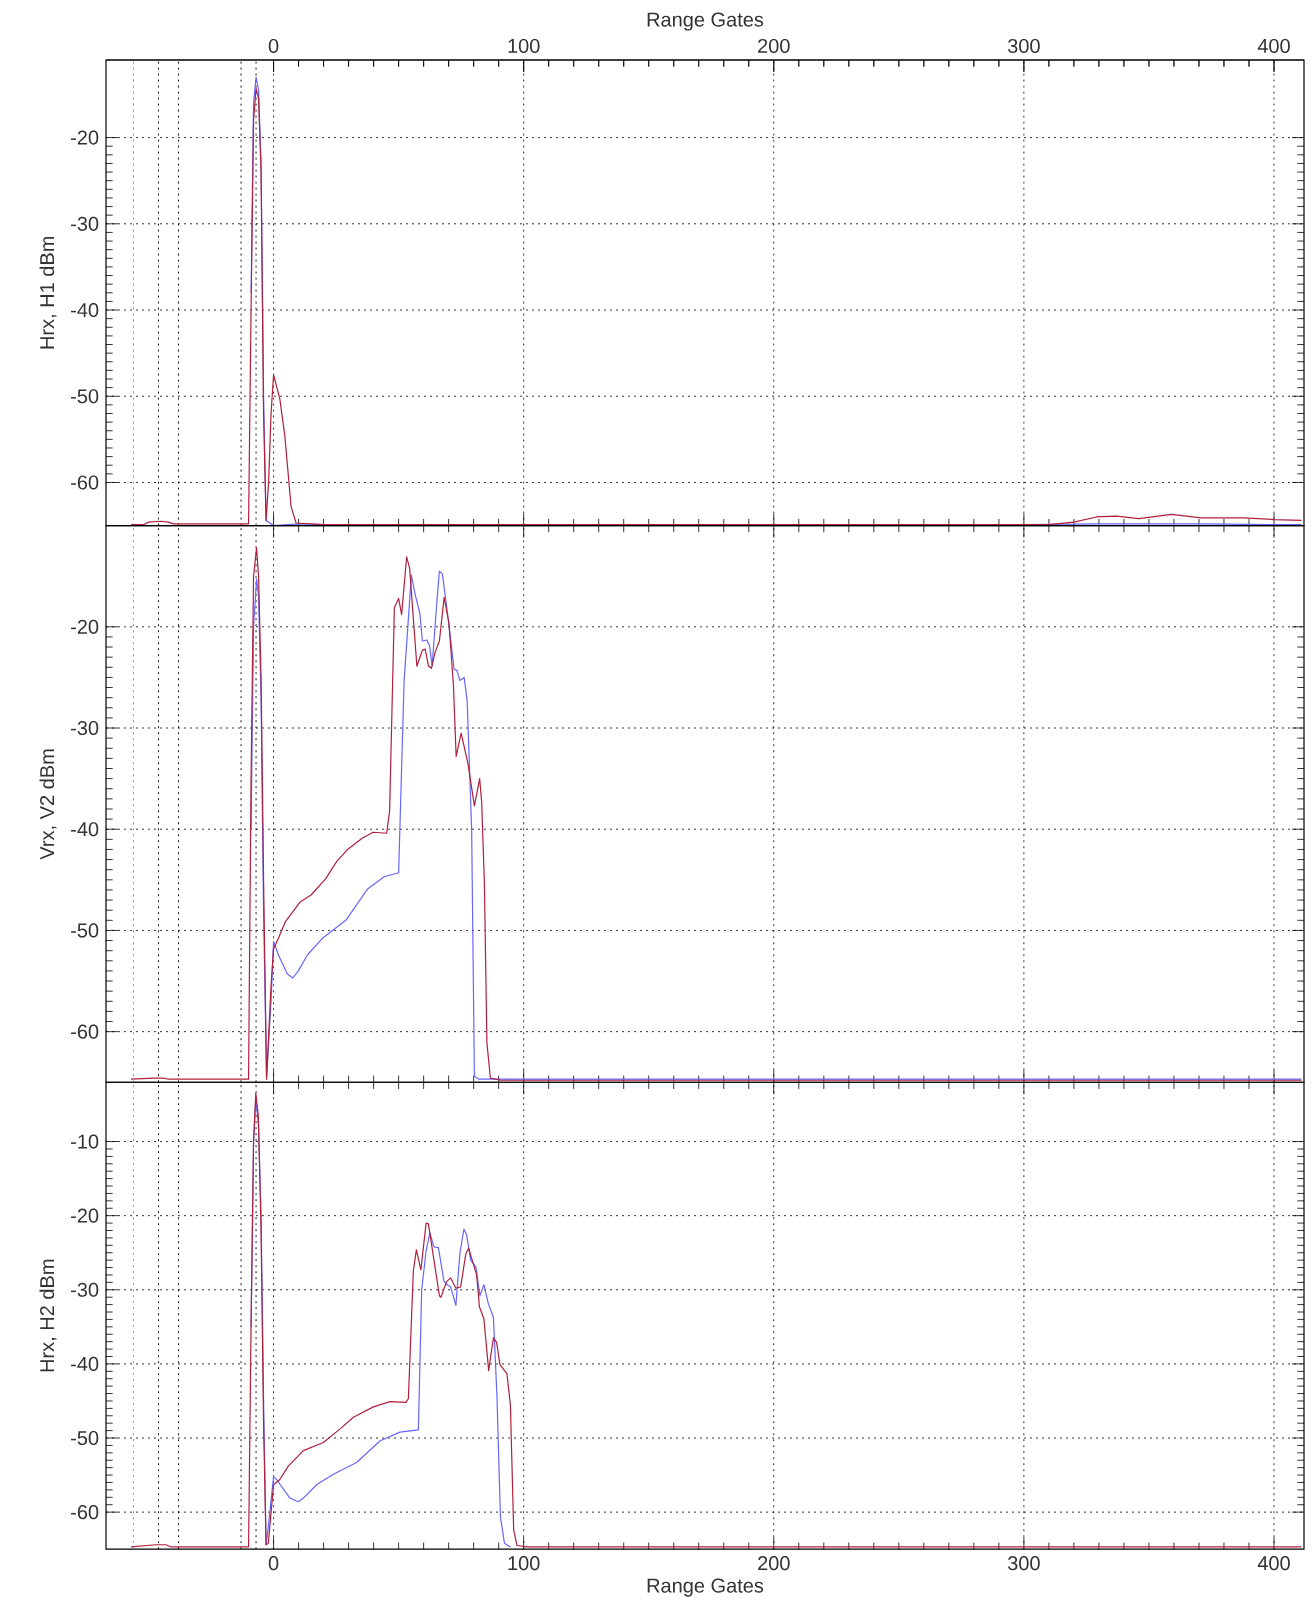 This screenshot has width=1316, height=1622. Describe the element at coordinates (705, 1587) in the screenshot. I see `x-axis-title: Range Gates` at that location.